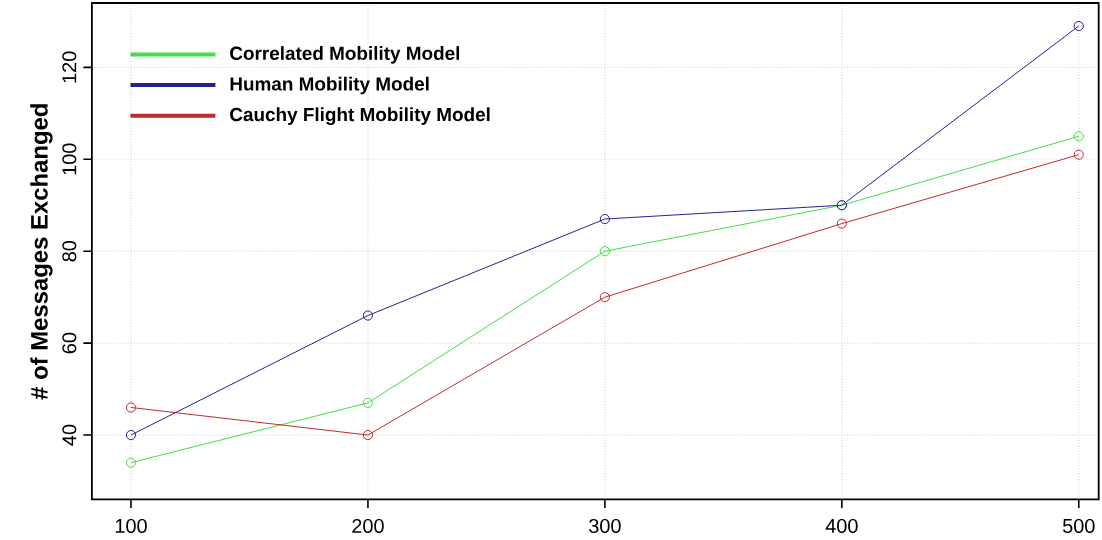 The image size is (1102, 540). I want to click on y-tick-label: 100, so click(69, 159).